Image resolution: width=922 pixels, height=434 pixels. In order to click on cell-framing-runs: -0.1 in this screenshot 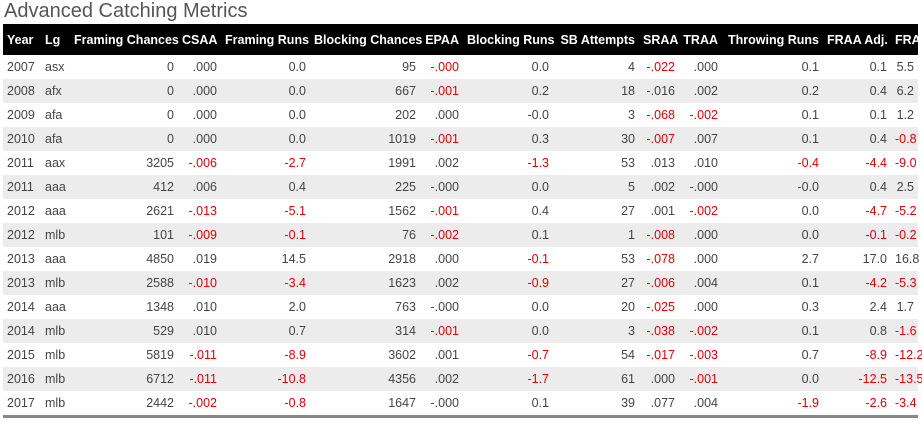, I will do `click(295, 235)`.